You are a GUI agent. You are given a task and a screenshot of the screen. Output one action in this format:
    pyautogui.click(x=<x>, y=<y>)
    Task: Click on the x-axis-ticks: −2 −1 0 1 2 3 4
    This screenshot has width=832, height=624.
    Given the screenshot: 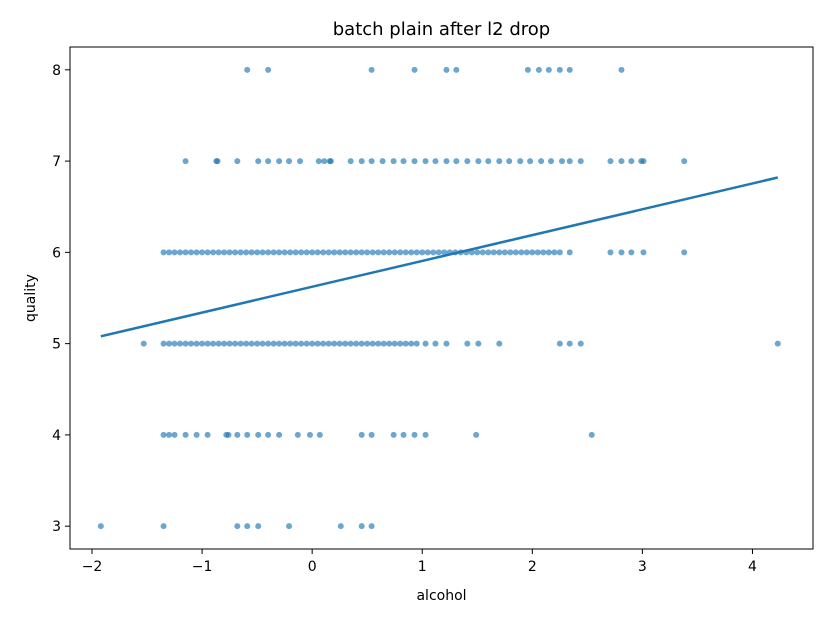 What is the action you would take?
    pyautogui.click(x=419, y=562)
    